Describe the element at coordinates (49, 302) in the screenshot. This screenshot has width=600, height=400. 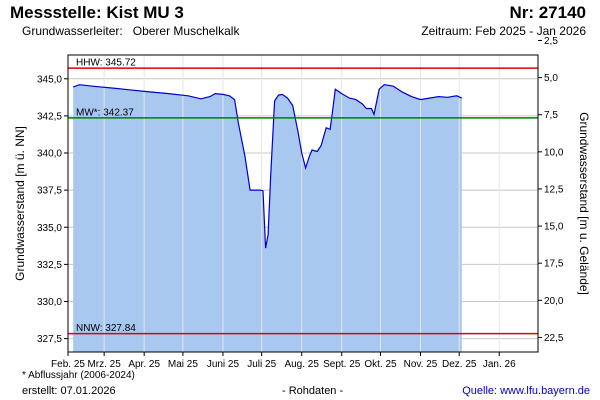
I see `y-tick-label: 330,0` at that location.